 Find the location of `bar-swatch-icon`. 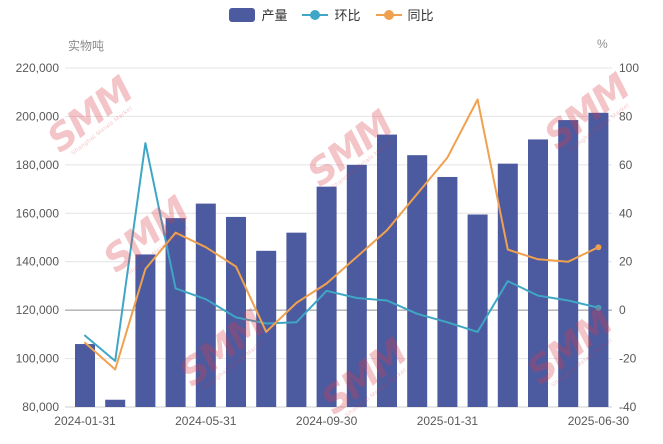

bar-swatch-icon is located at coordinates (242, 14).